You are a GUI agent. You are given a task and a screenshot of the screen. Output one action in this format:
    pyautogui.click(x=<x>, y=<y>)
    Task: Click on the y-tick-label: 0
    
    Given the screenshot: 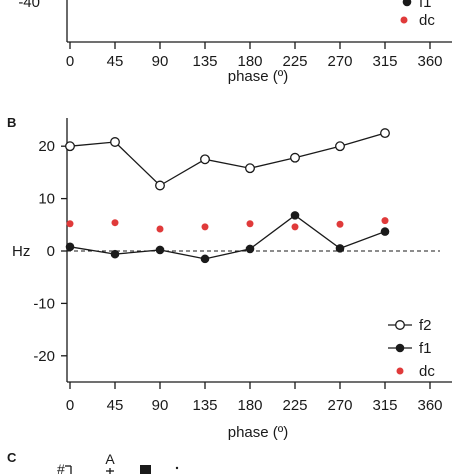 What is the action you would take?
    pyautogui.click(x=51, y=251)
    